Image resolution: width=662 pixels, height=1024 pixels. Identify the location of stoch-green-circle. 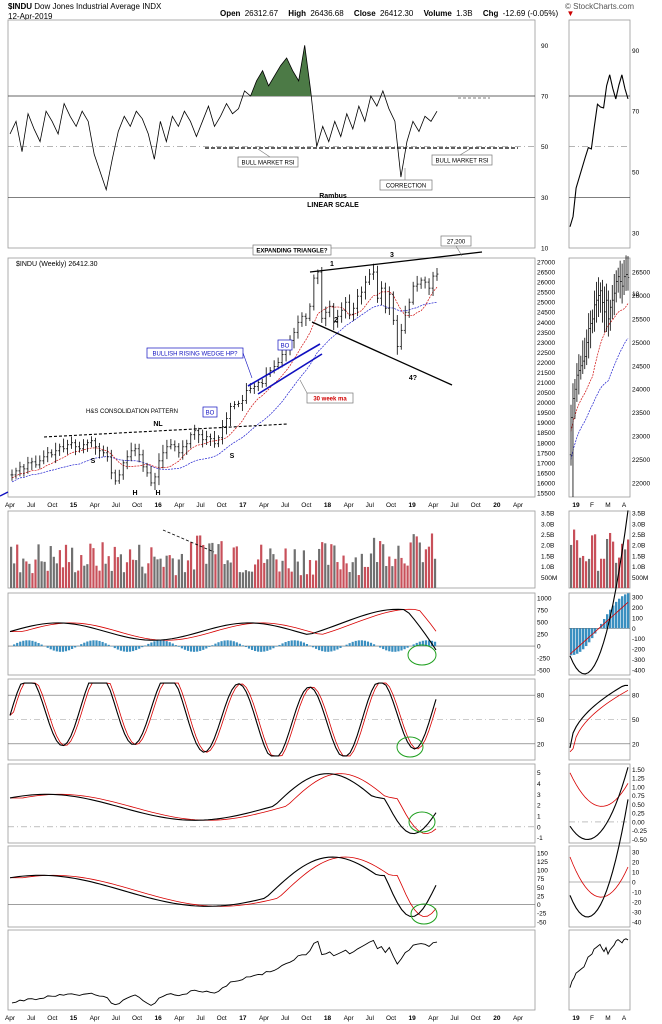
(410, 747).